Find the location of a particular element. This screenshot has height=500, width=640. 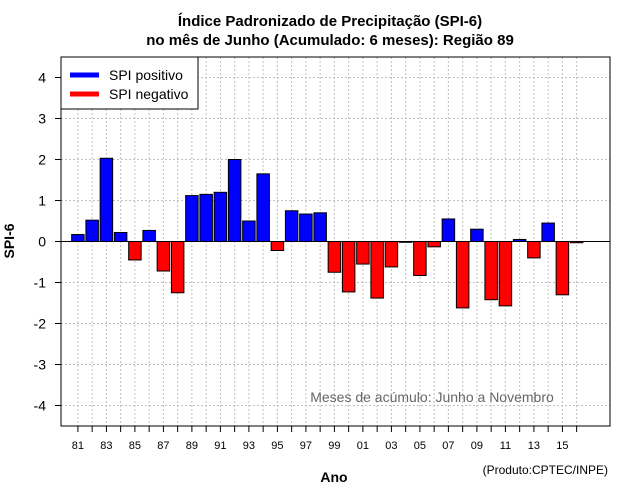

y-tick-label: 3 is located at coordinates (42, 119).